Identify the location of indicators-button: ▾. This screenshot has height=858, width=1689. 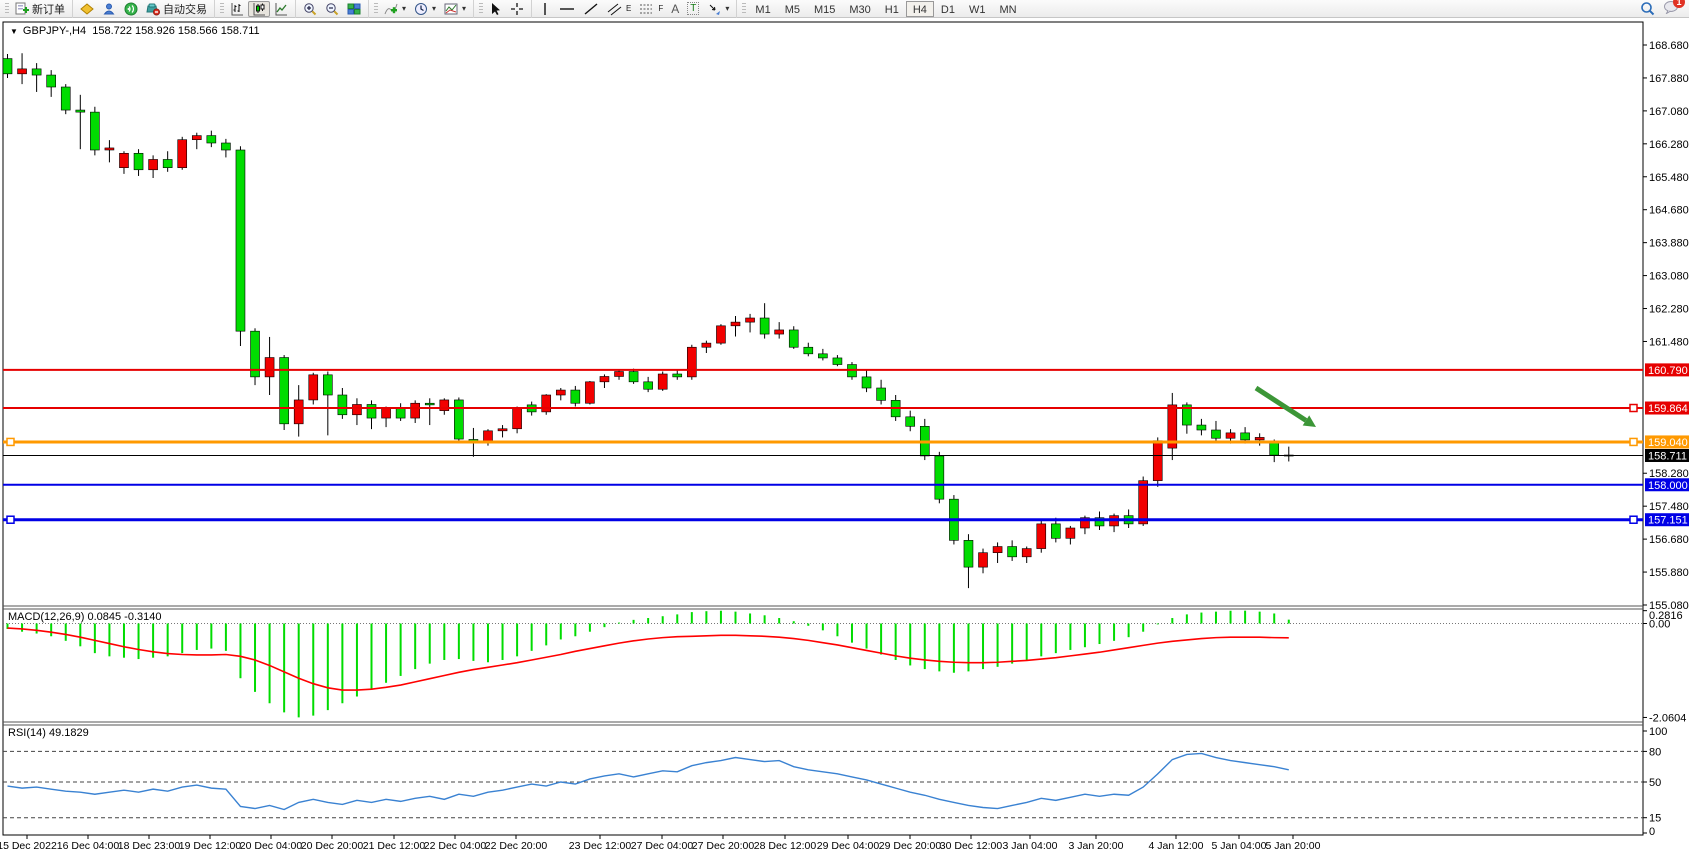
(395, 9).